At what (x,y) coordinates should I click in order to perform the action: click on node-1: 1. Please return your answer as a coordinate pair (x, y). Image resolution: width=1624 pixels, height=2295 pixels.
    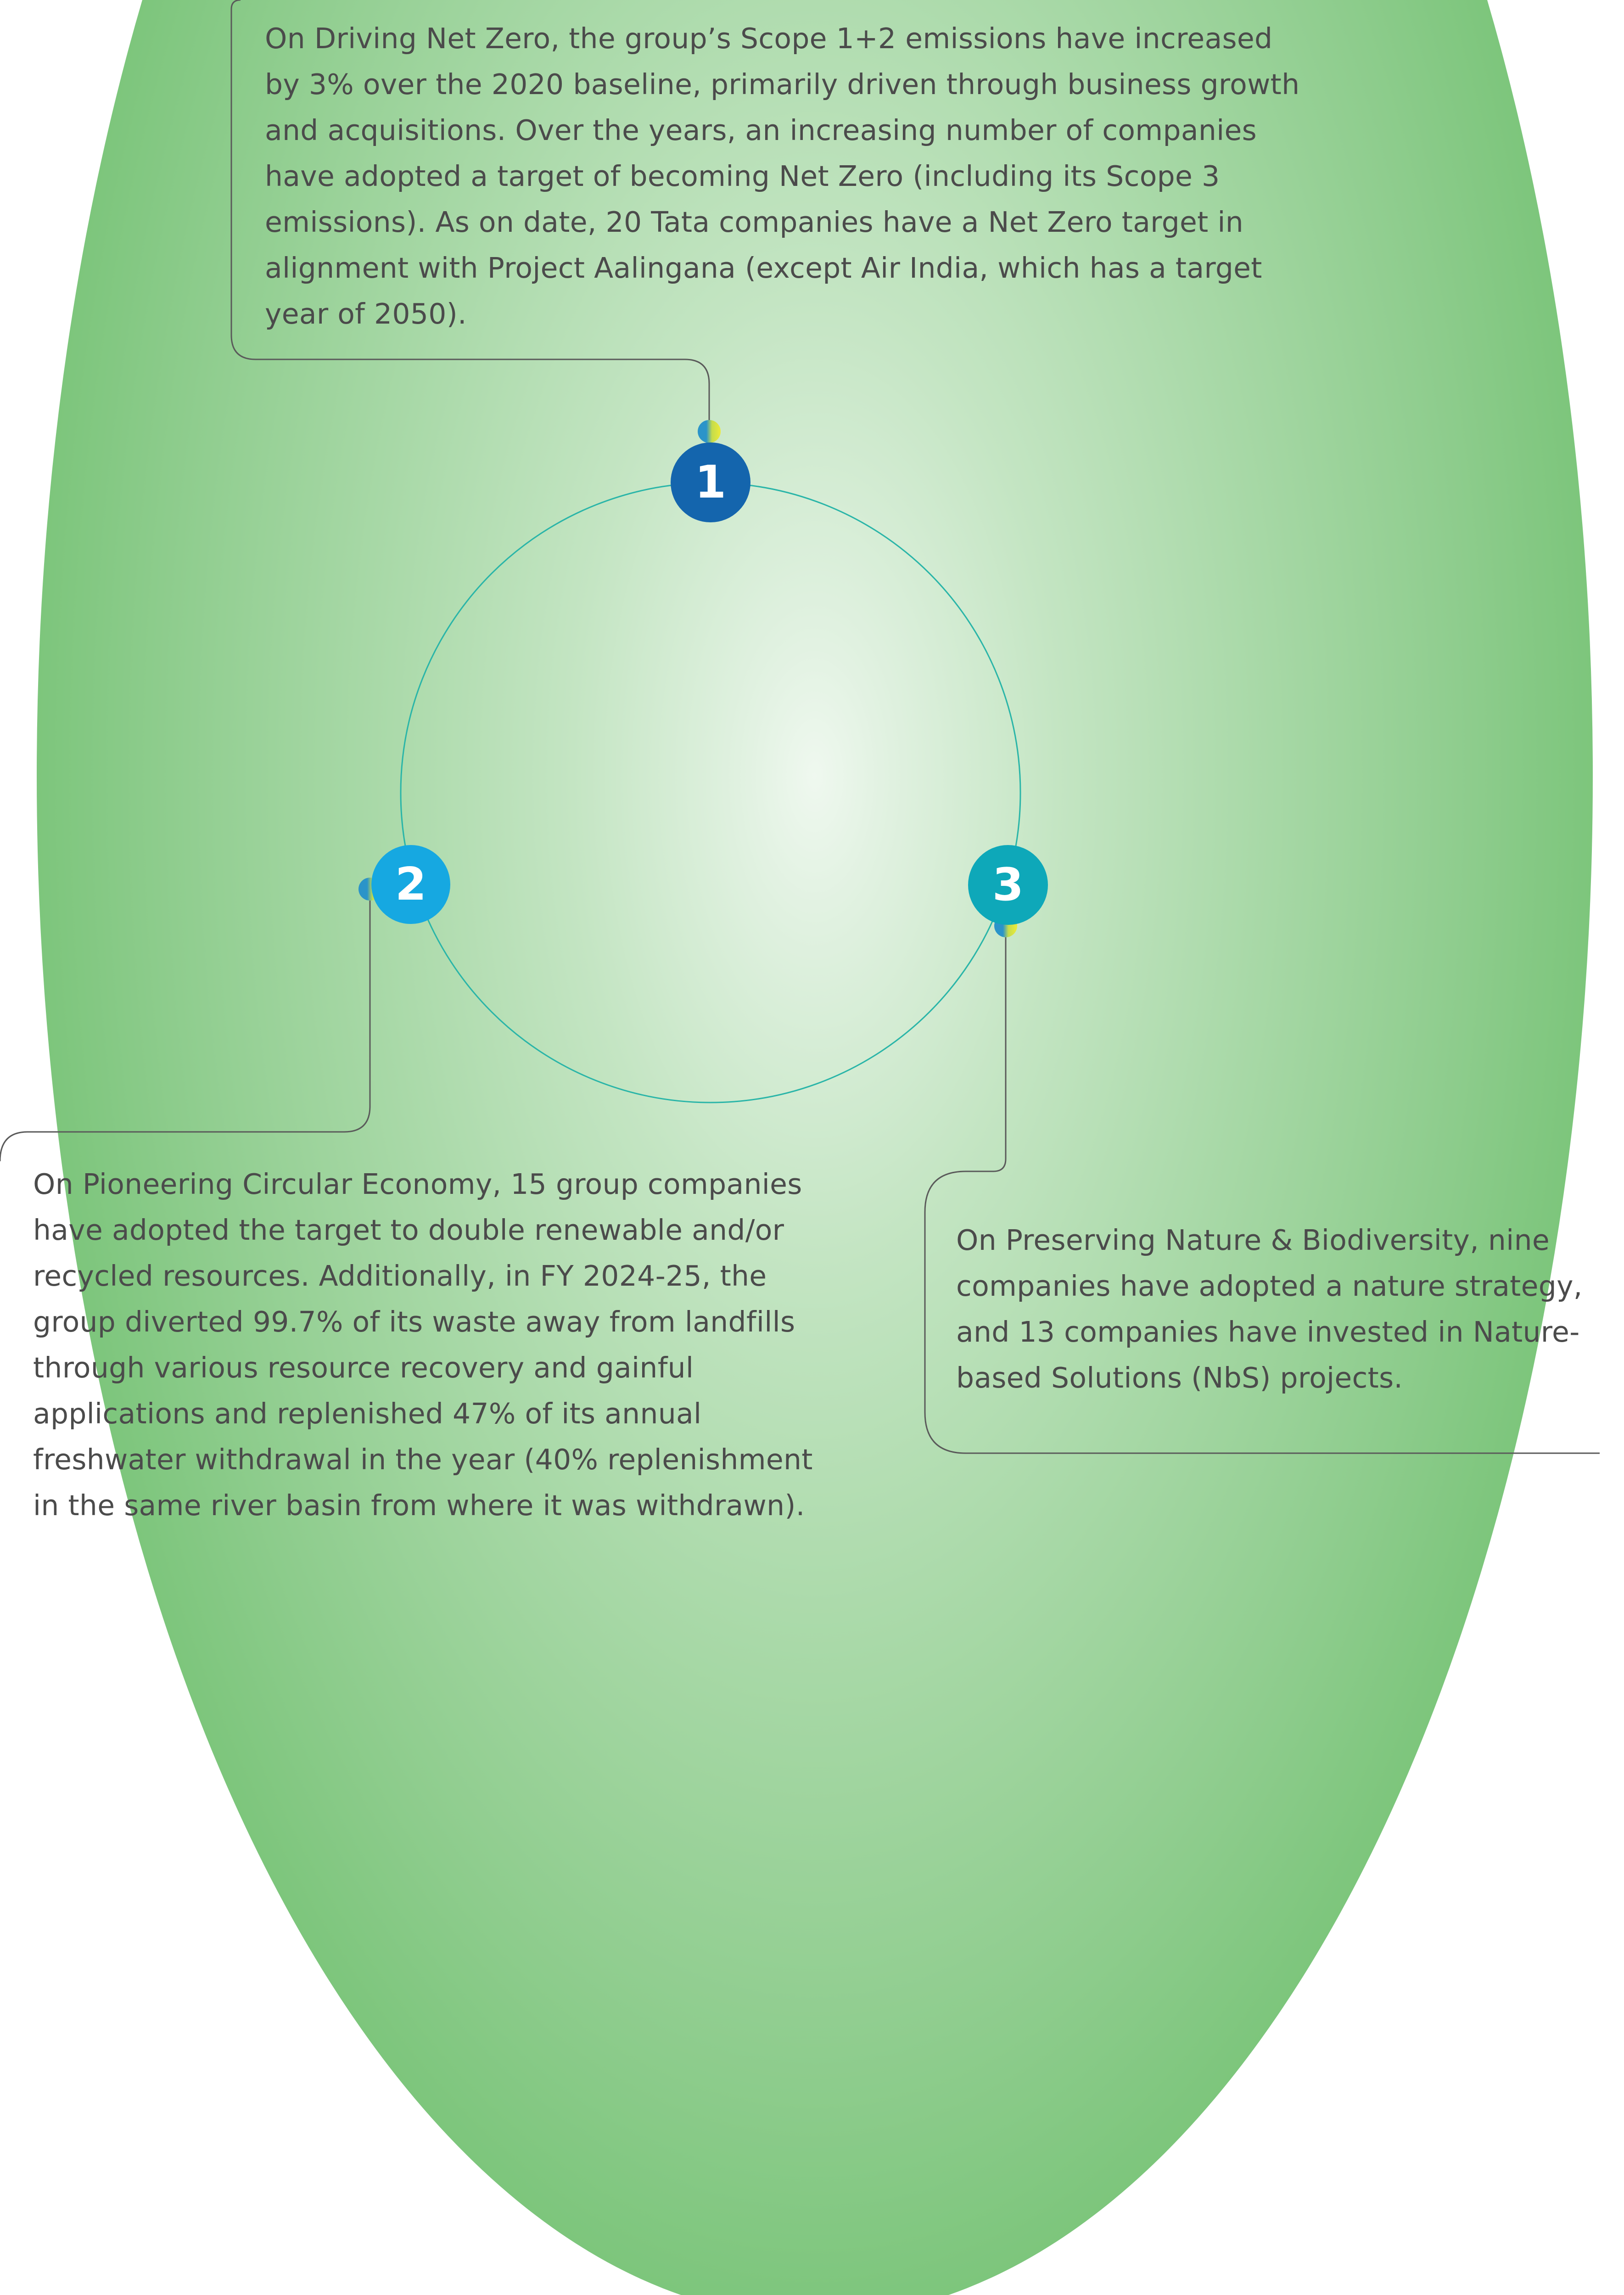
    Looking at the image, I should click on (710, 482).